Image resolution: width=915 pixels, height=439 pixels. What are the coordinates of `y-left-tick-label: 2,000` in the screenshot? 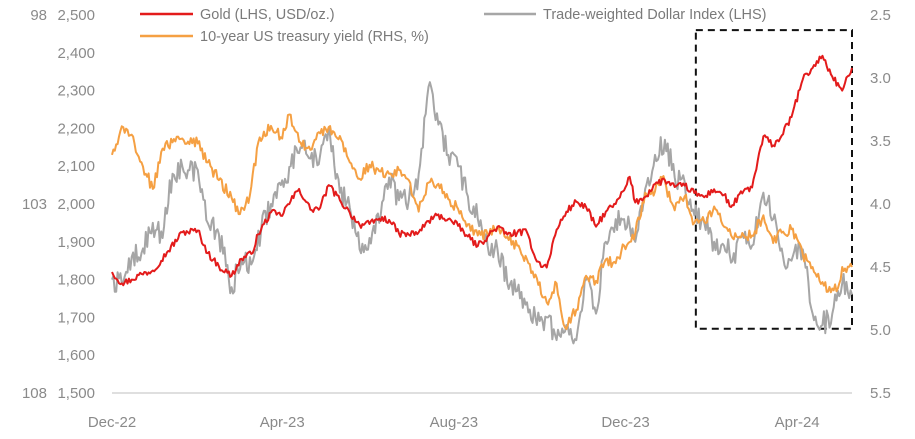 It's located at (76, 204).